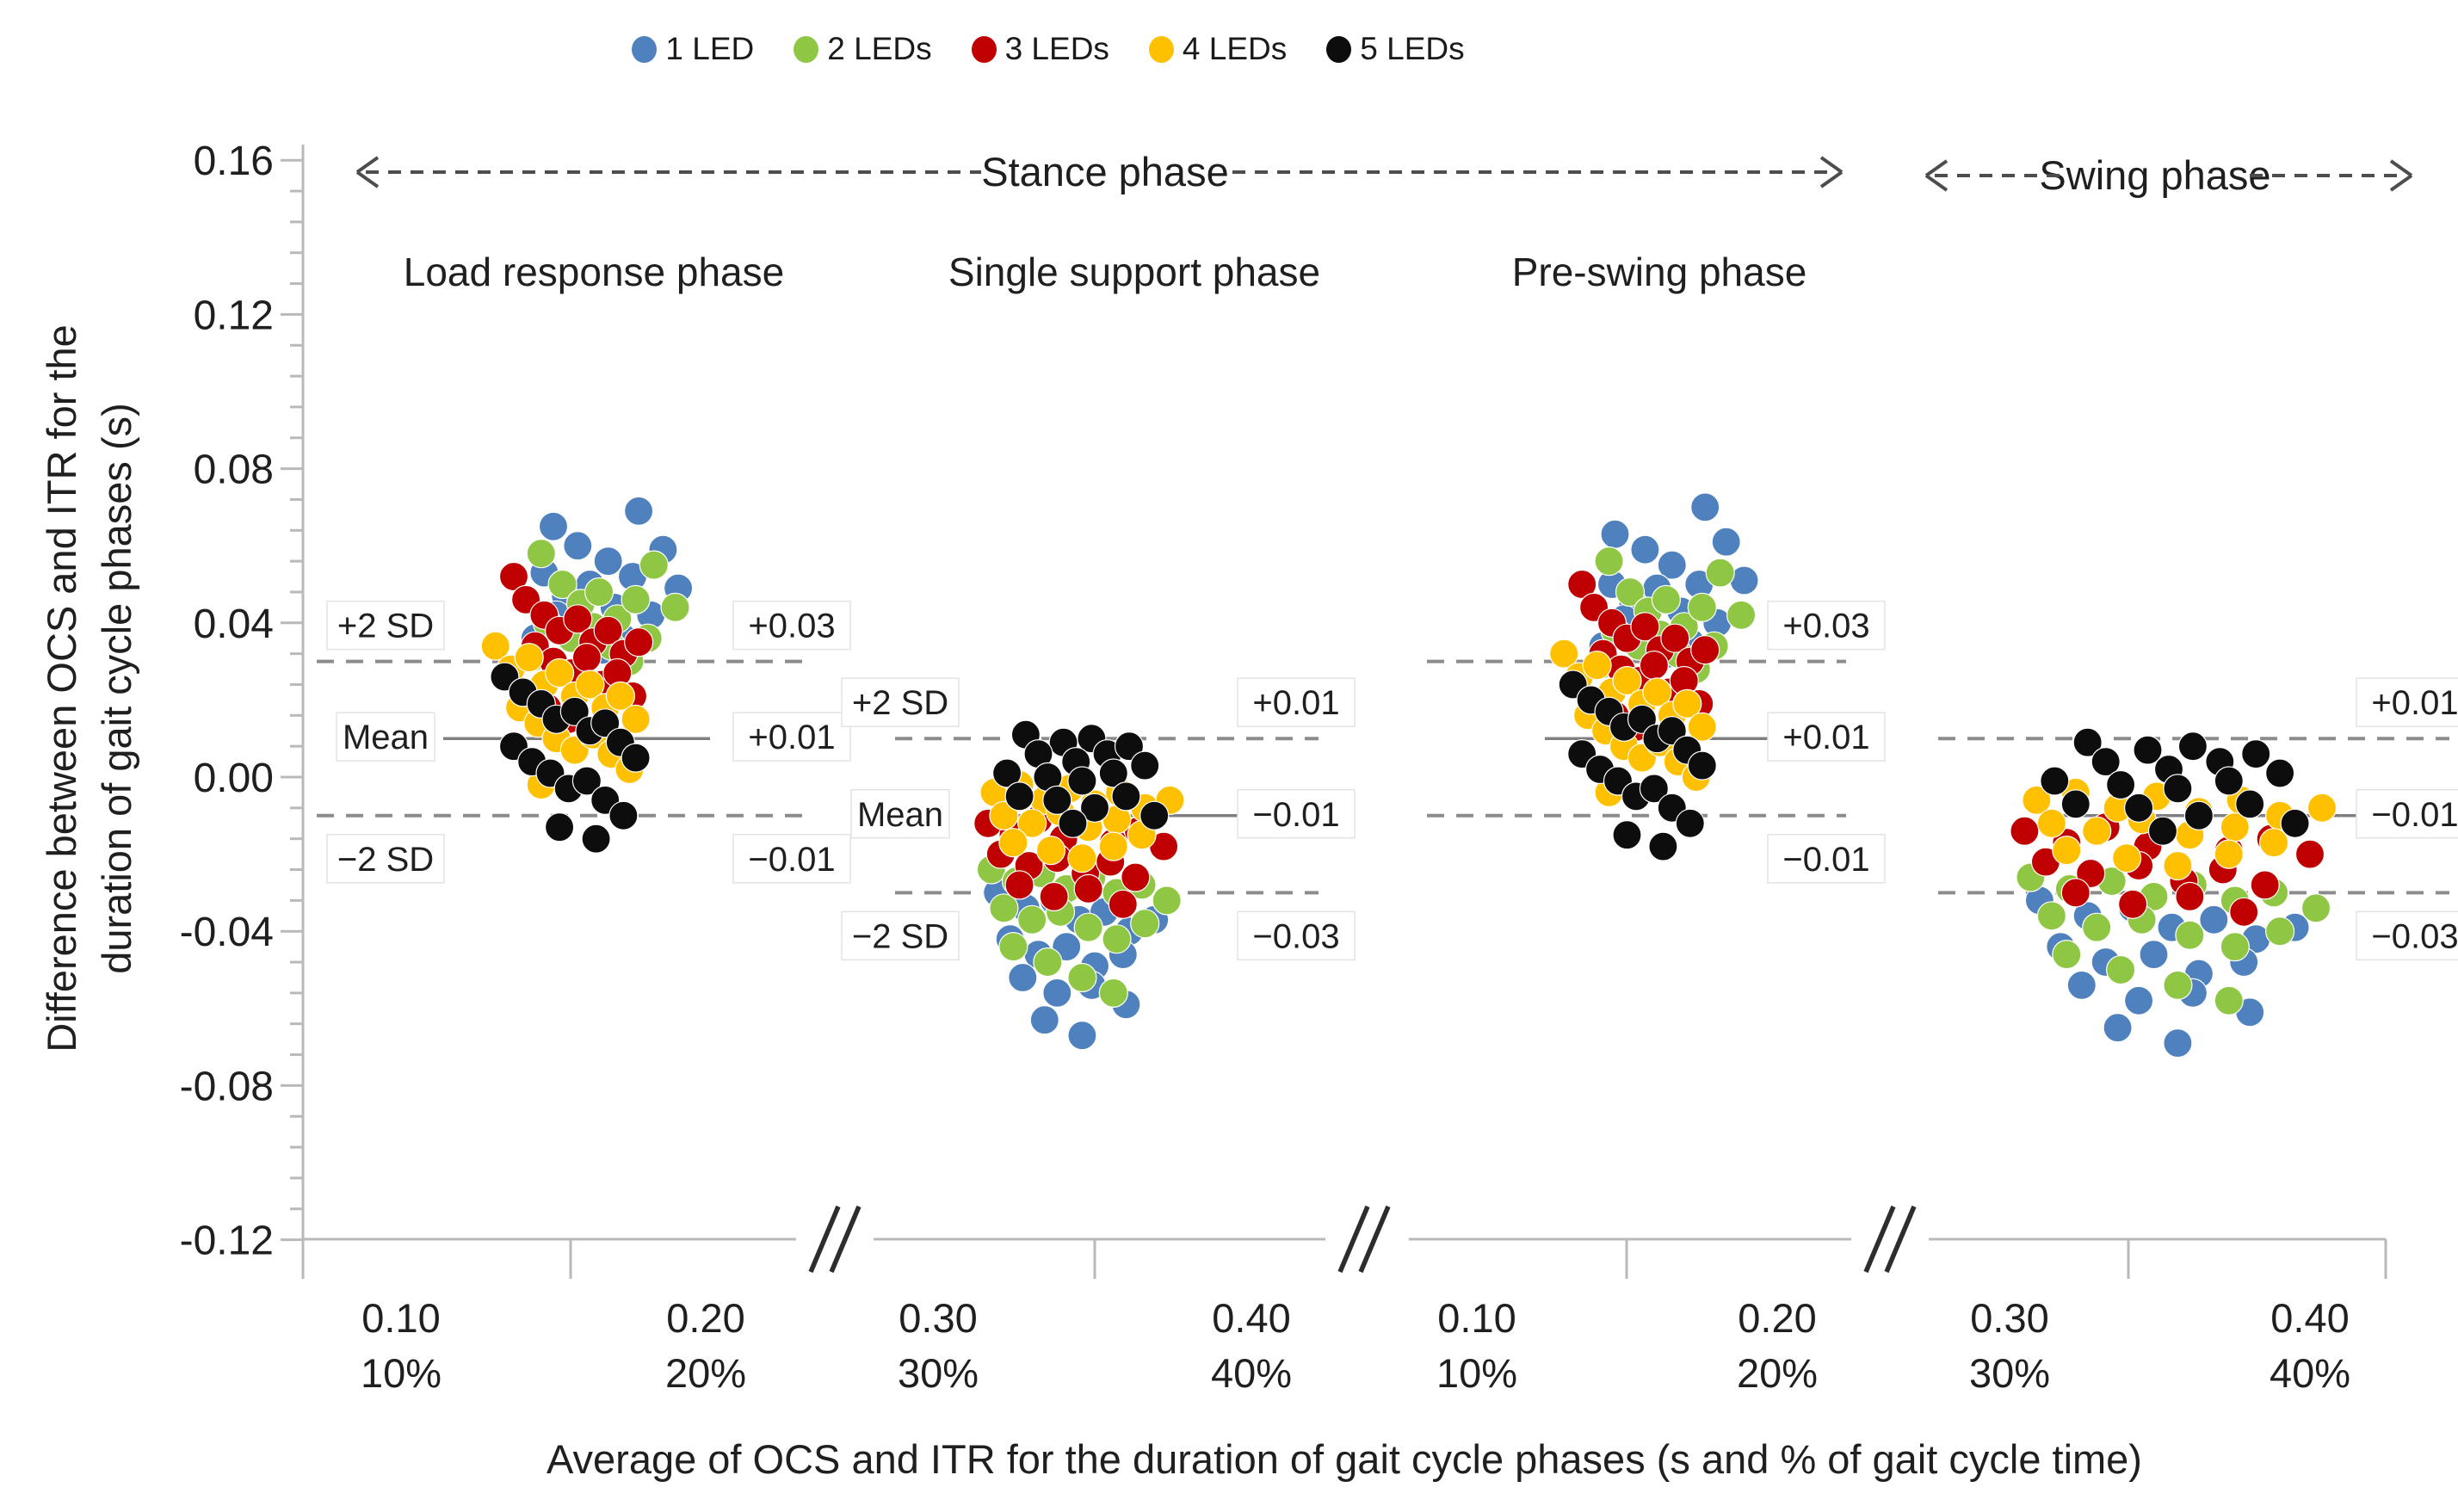  What do you see at coordinates (367, 179) in the screenshot?
I see `arrow-left-icon` at bounding box center [367, 179].